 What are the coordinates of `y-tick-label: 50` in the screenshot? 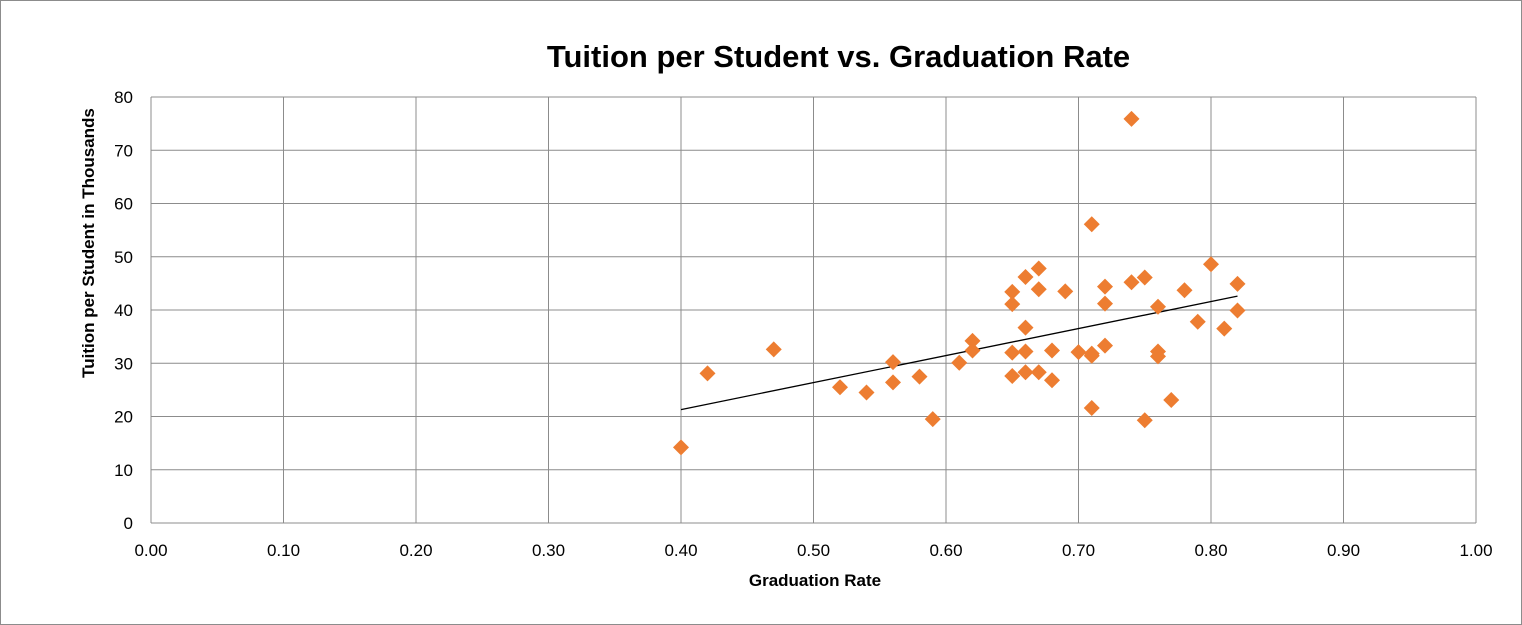 It's located at (123, 257).